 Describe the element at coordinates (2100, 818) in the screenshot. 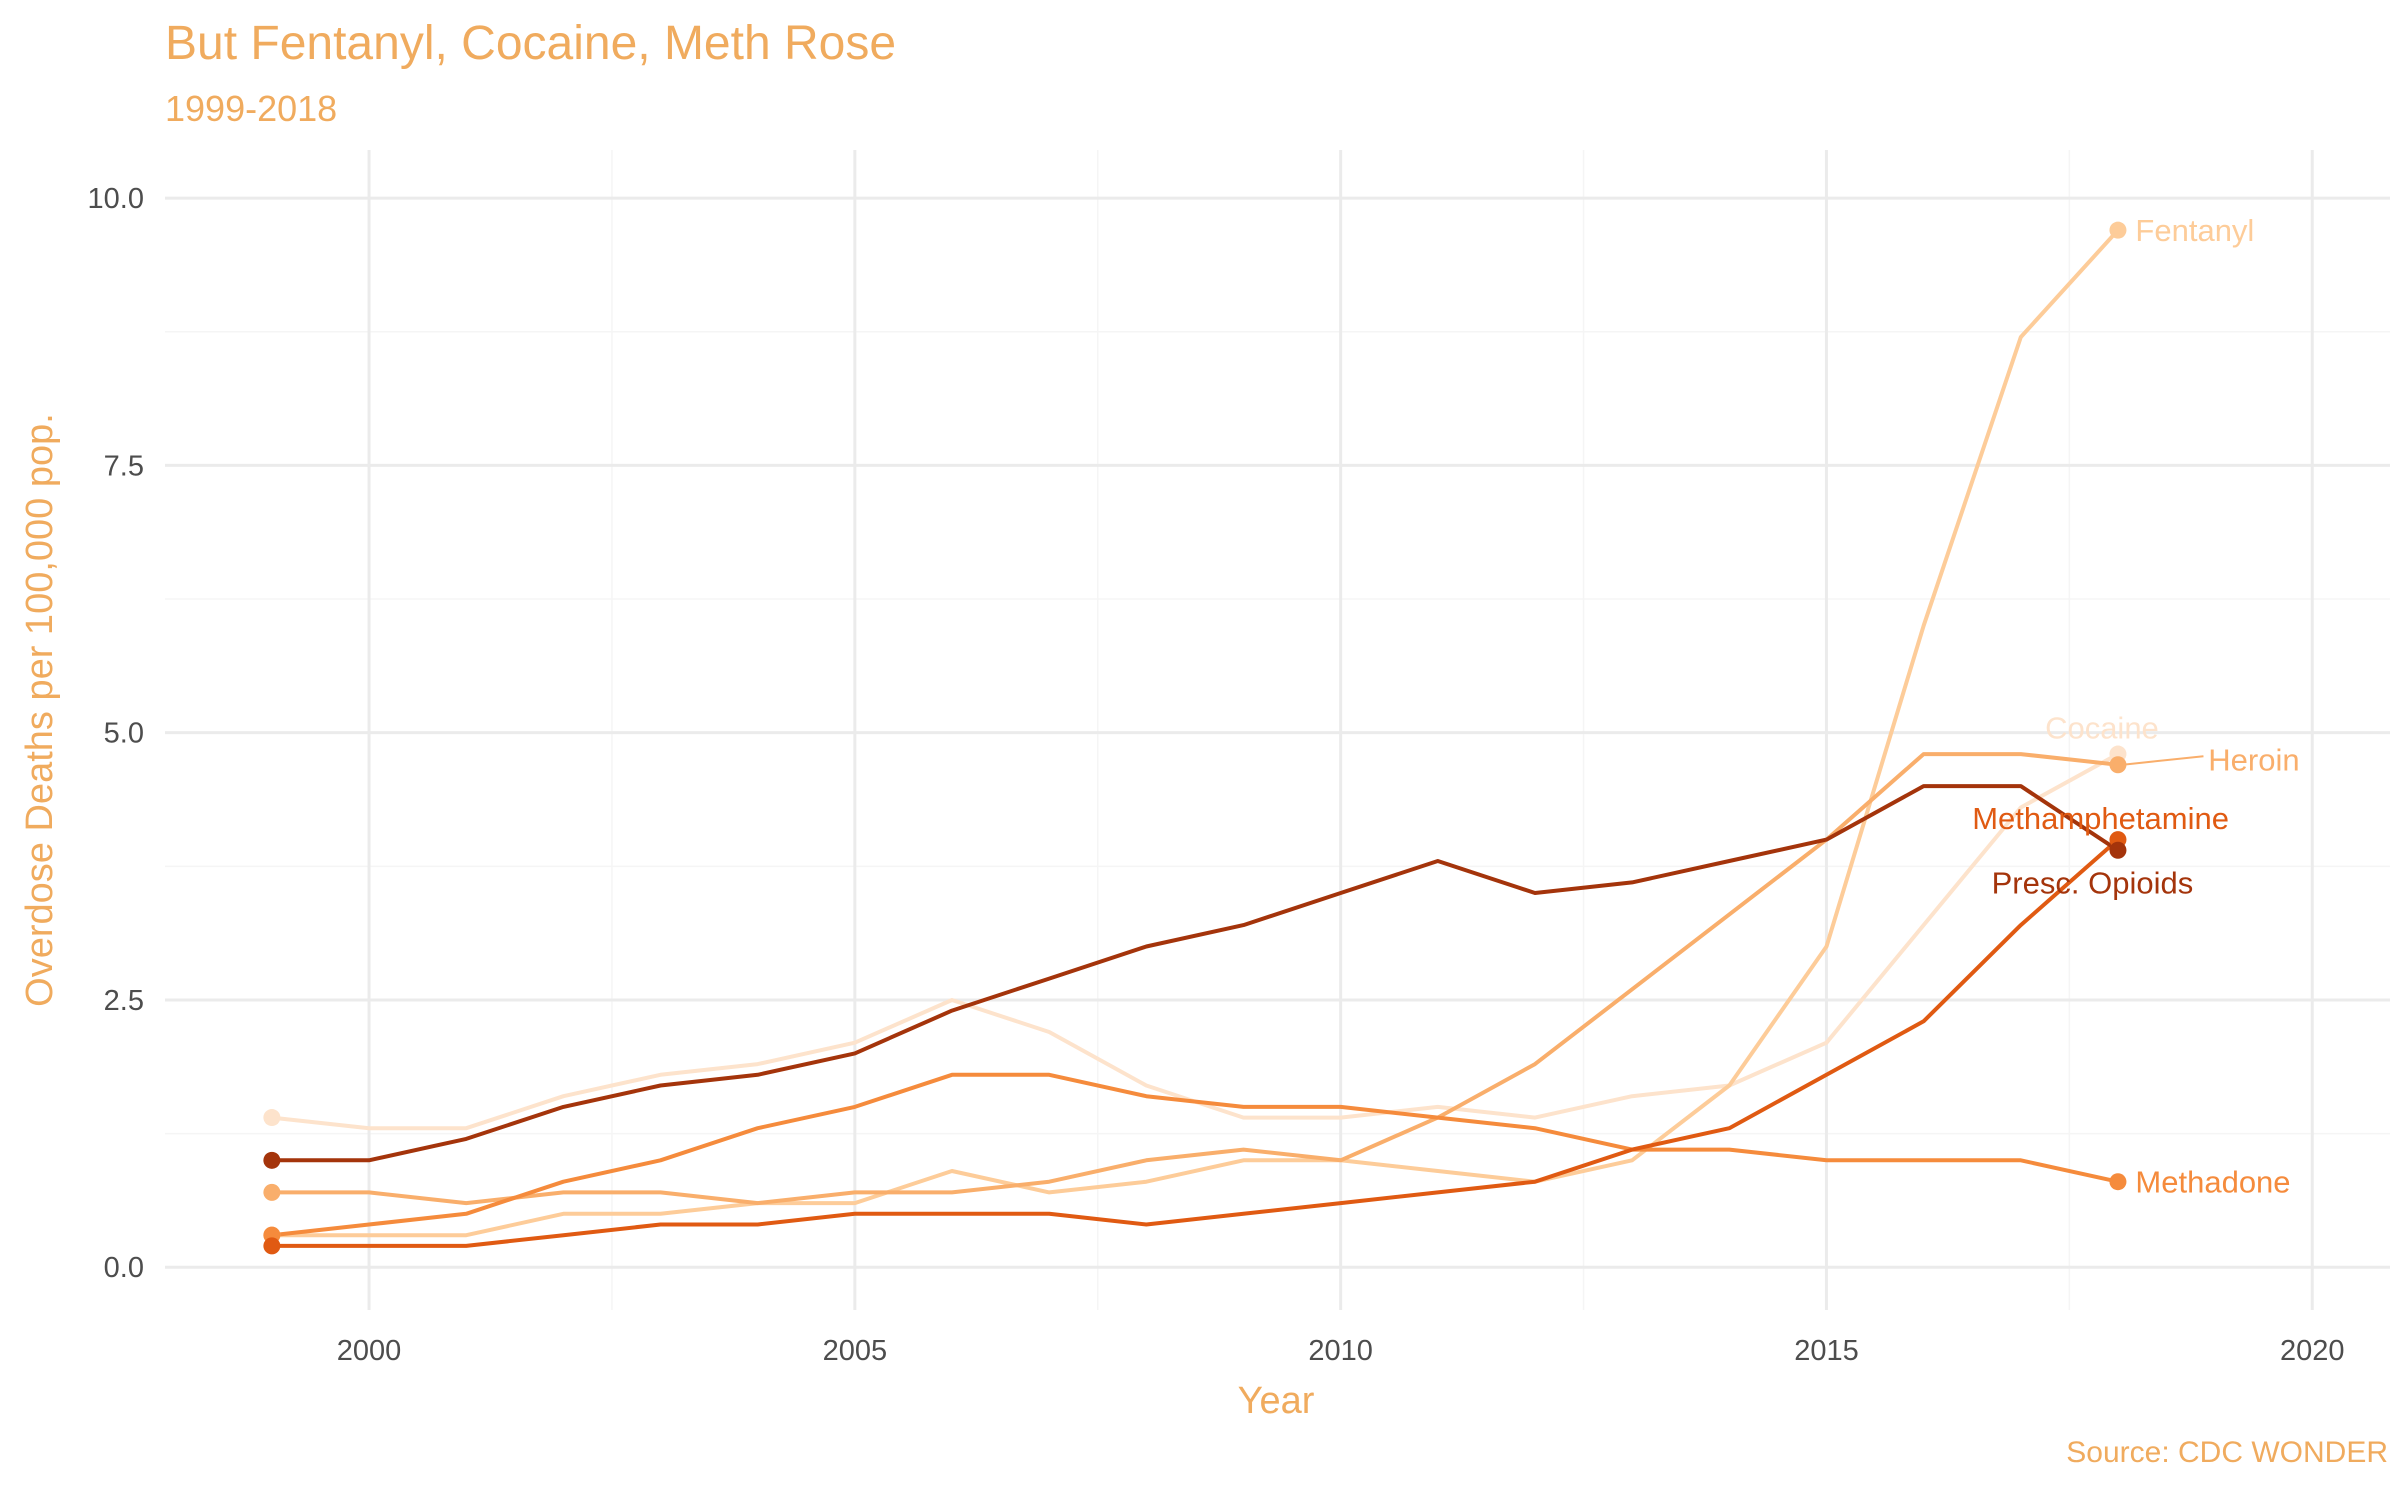

I see `series-label-methamphetamine: Methamphetamine` at that location.